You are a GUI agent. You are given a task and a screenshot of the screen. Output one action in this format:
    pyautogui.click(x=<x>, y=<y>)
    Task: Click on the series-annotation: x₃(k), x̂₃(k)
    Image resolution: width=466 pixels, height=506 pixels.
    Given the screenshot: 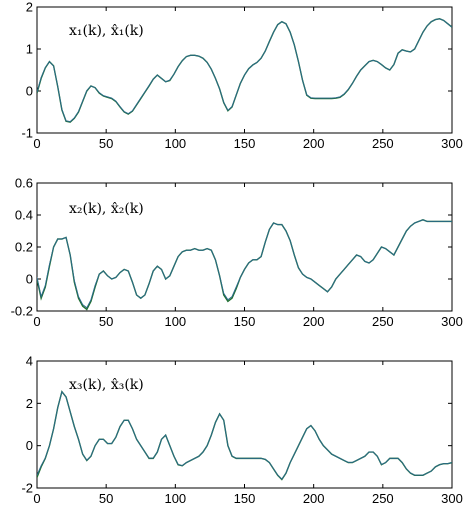 What is the action you would take?
    pyautogui.click(x=106, y=385)
    